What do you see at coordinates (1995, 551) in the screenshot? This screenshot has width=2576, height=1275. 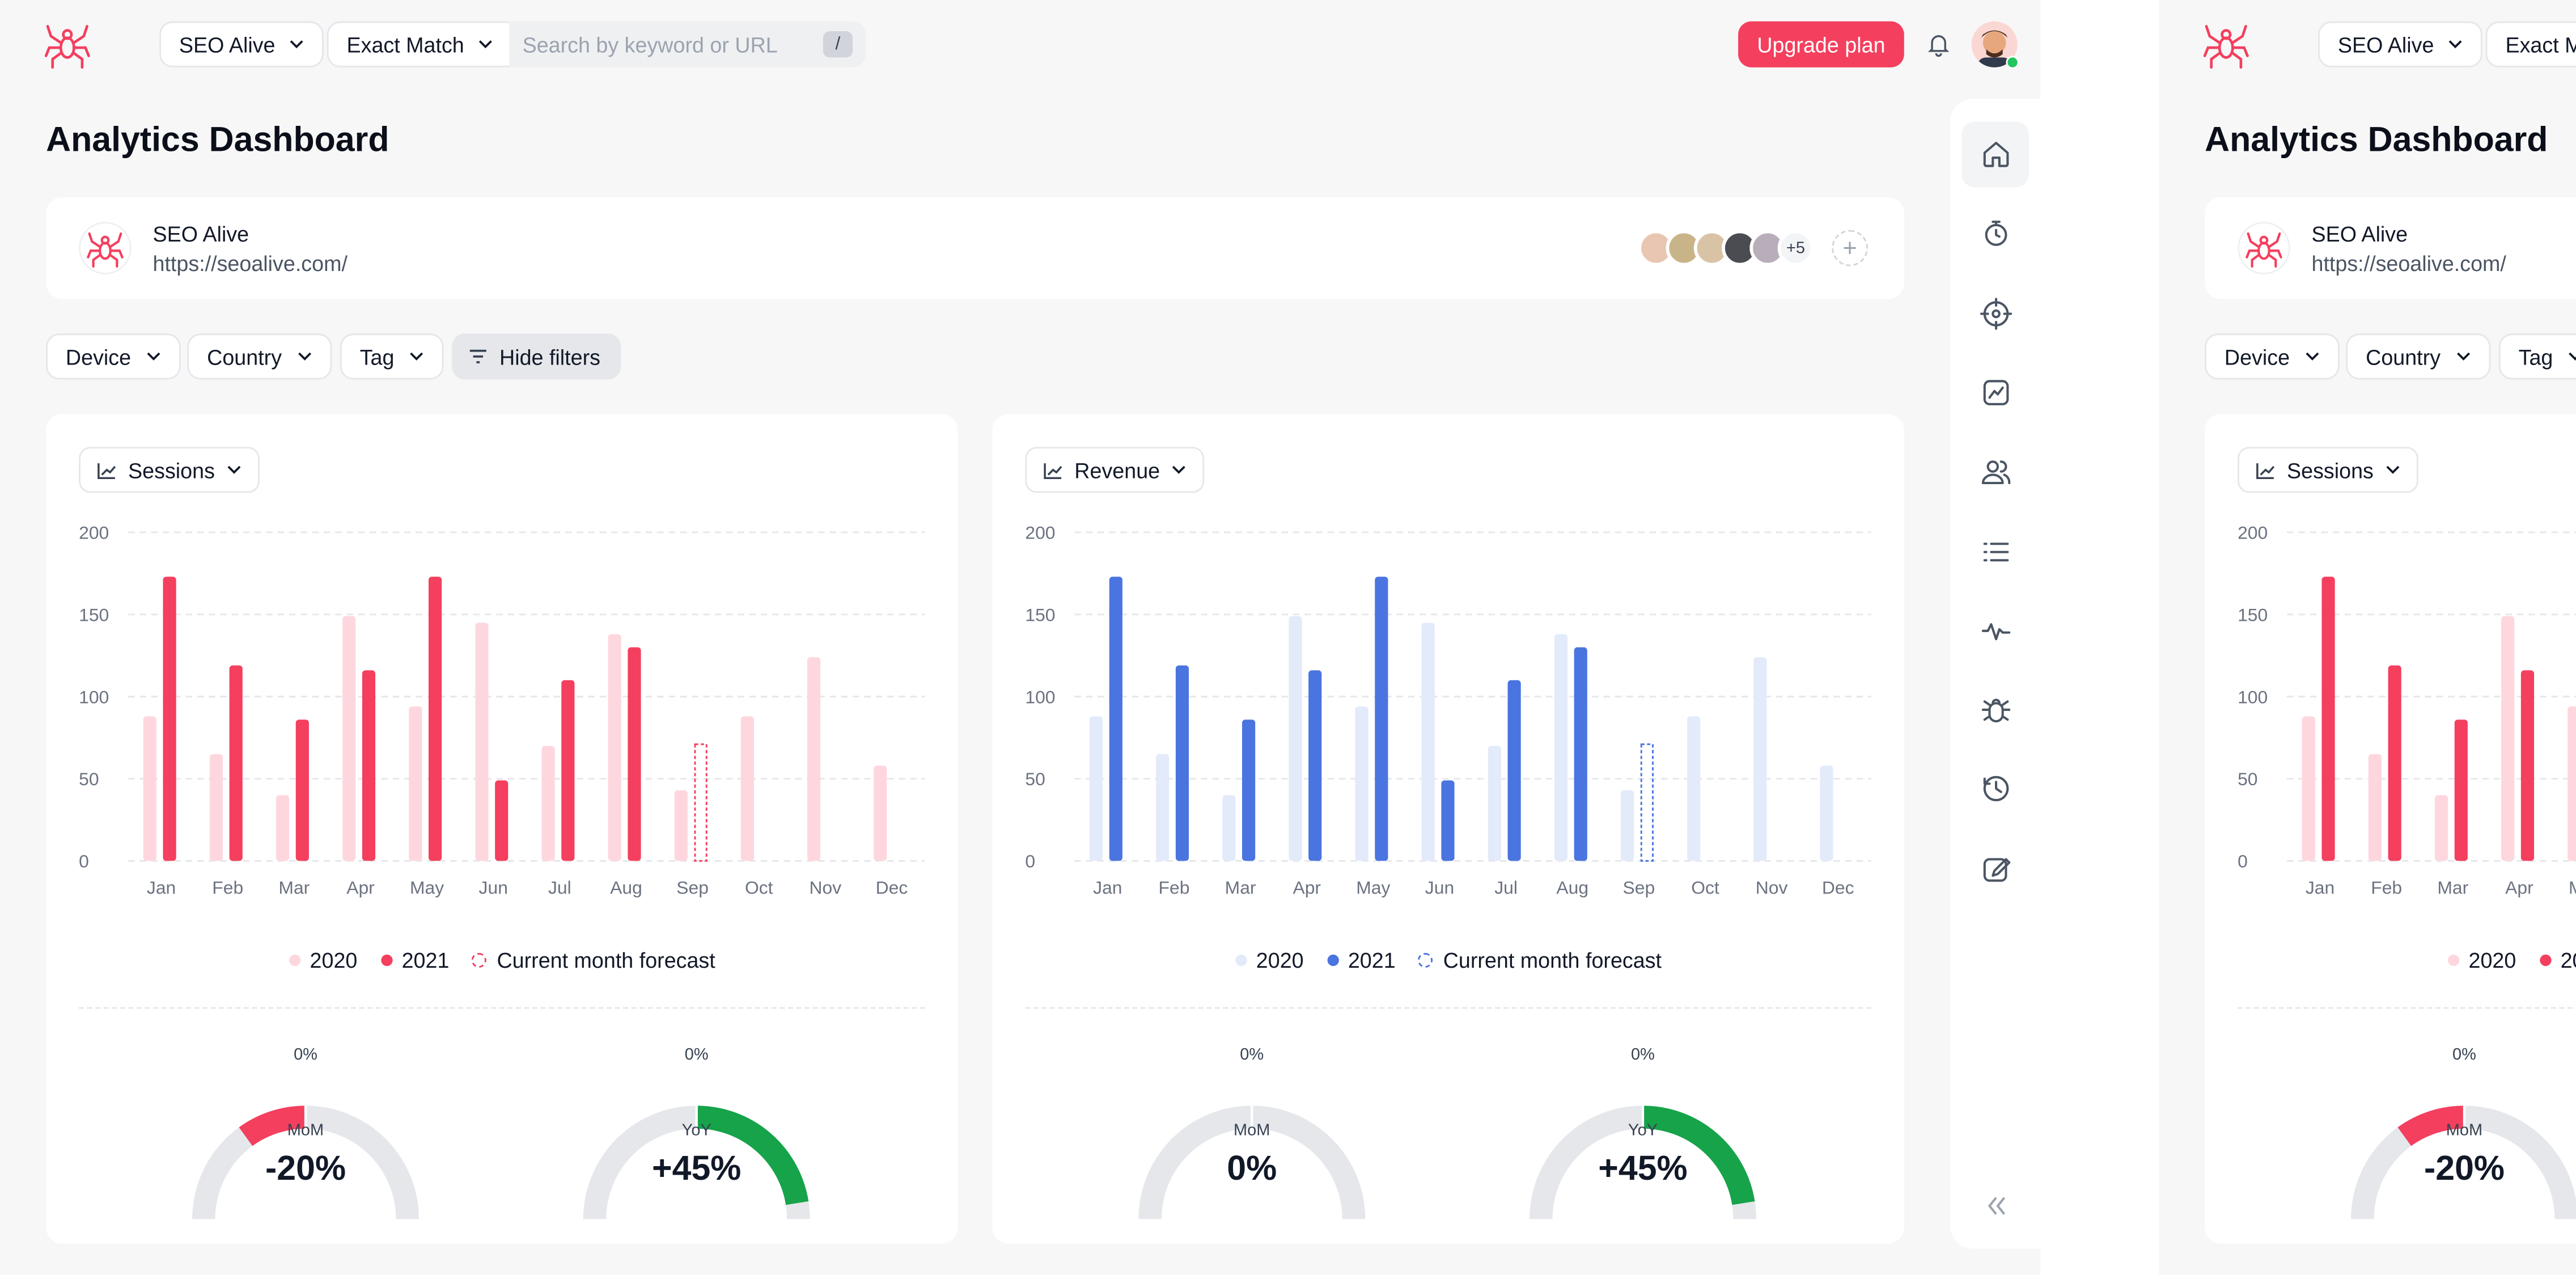 I see `sidebar-item-list` at bounding box center [1995, 551].